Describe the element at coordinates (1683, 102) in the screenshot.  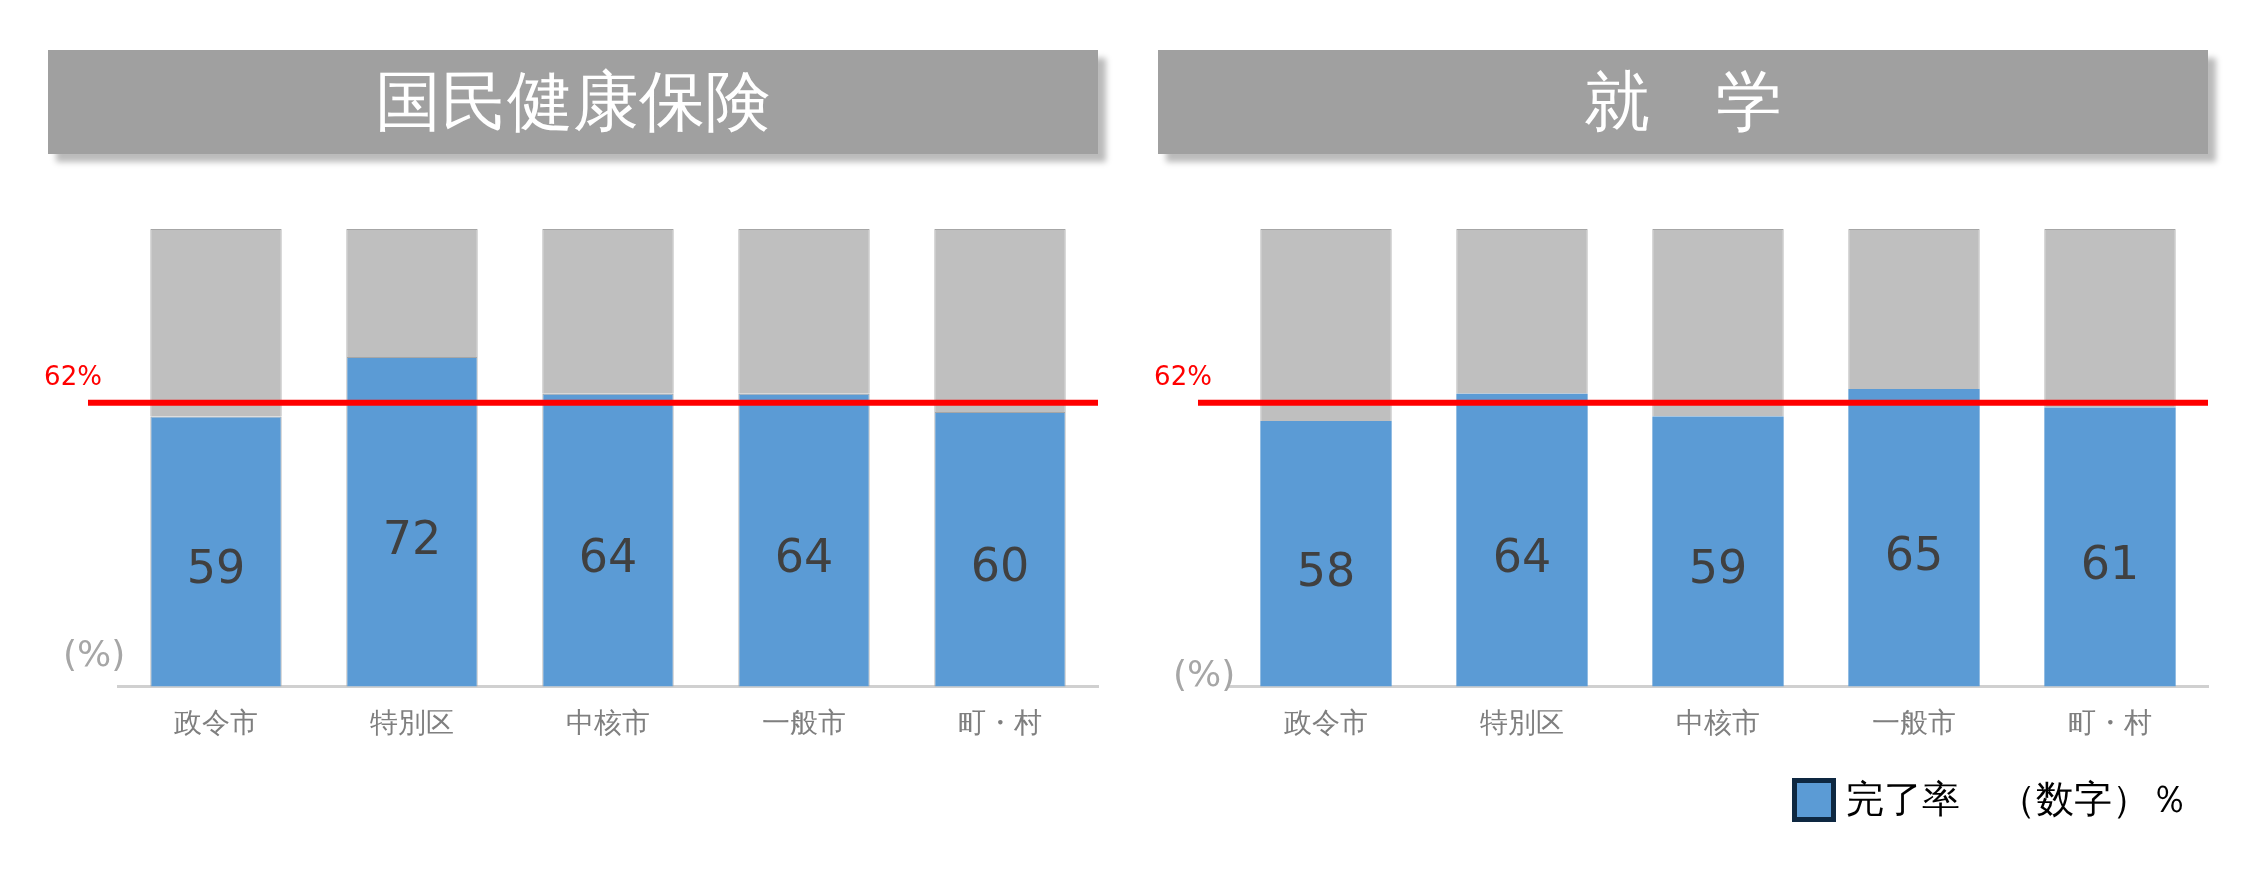
I see `chart-title: 就 学` at that location.